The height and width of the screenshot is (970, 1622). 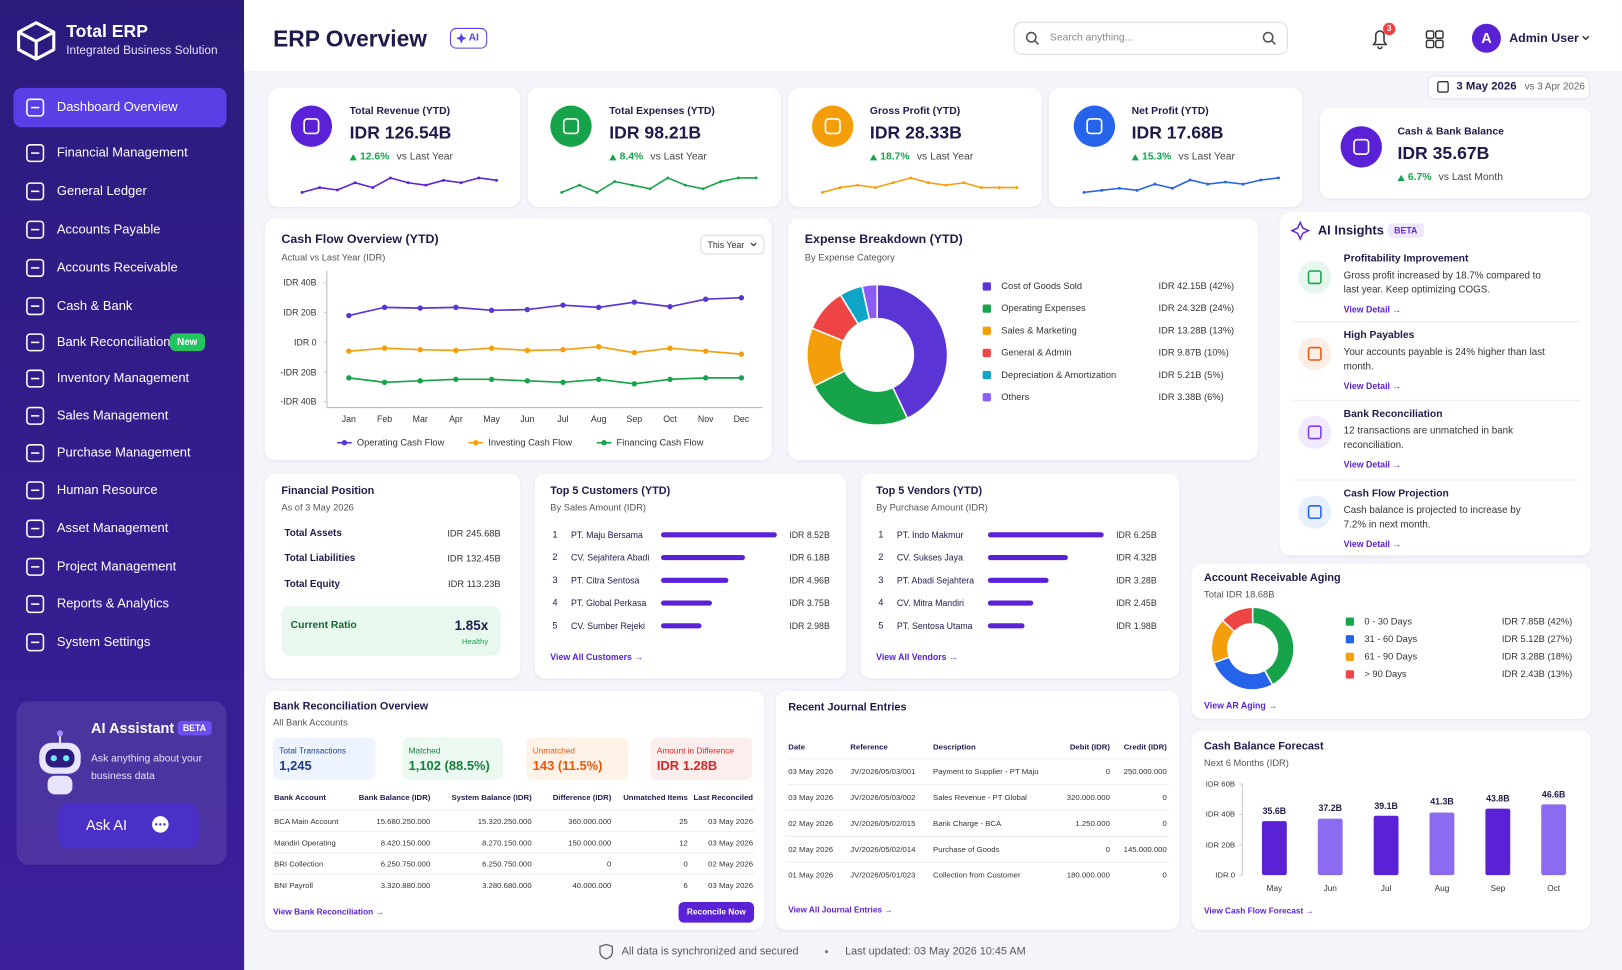 I want to click on x-tick-label: Jul, so click(x=563, y=419).